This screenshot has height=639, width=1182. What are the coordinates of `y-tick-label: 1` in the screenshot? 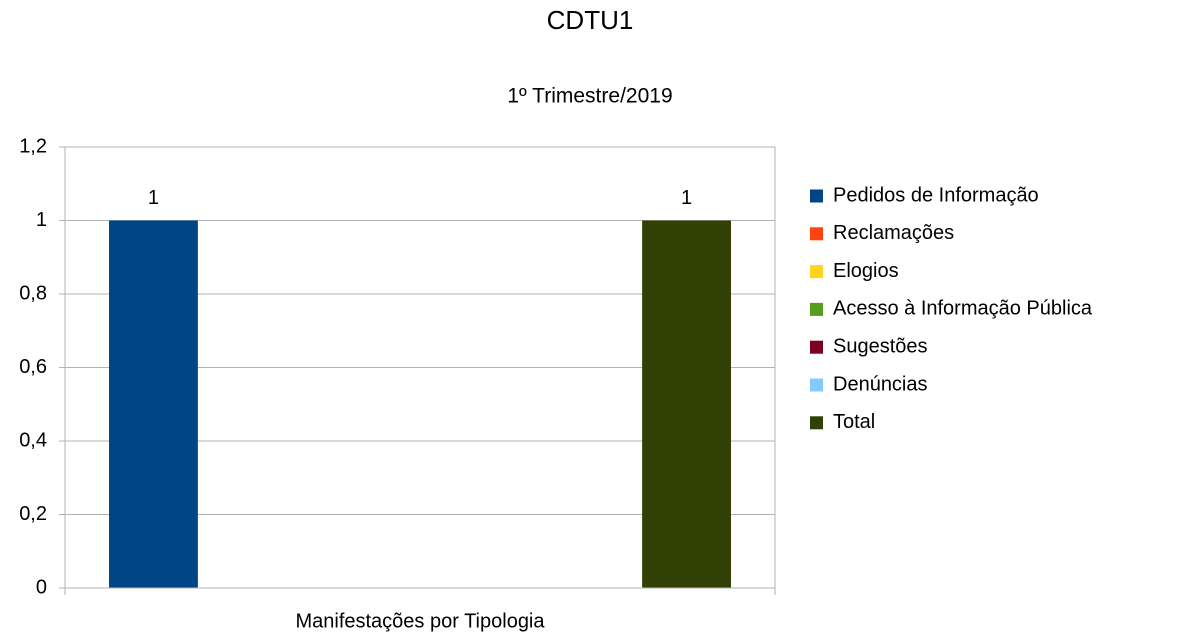 It's located at (41, 220).